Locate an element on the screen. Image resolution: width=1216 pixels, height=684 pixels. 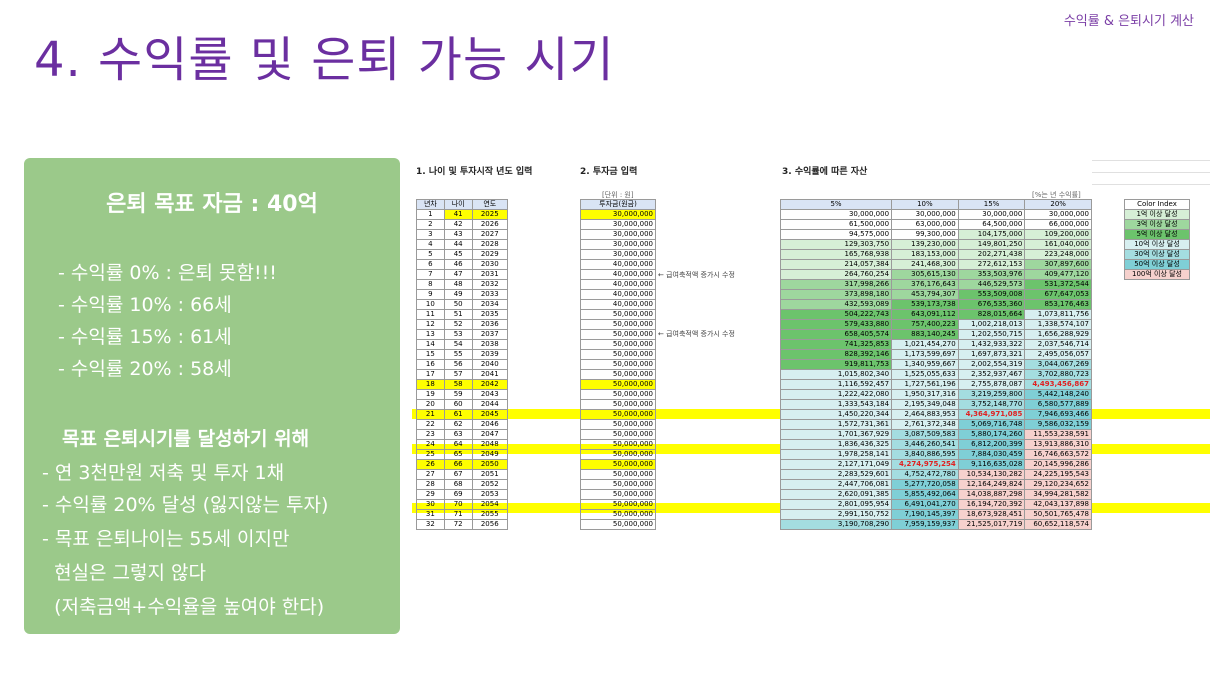
cell-n: 9 is located at coordinates (430, 294).